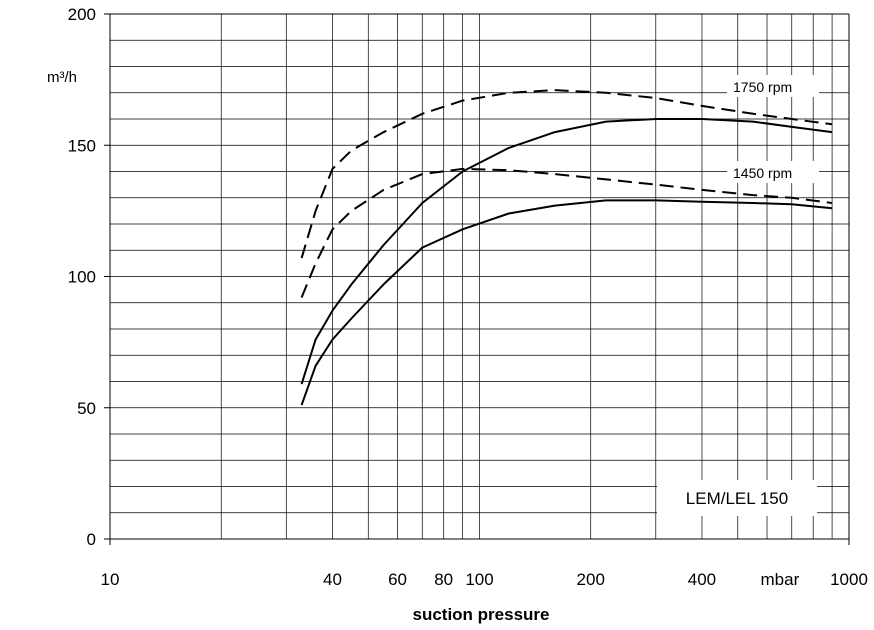  What do you see at coordinates (110, 579) in the screenshot?
I see `x-tick-label: 10` at bounding box center [110, 579].